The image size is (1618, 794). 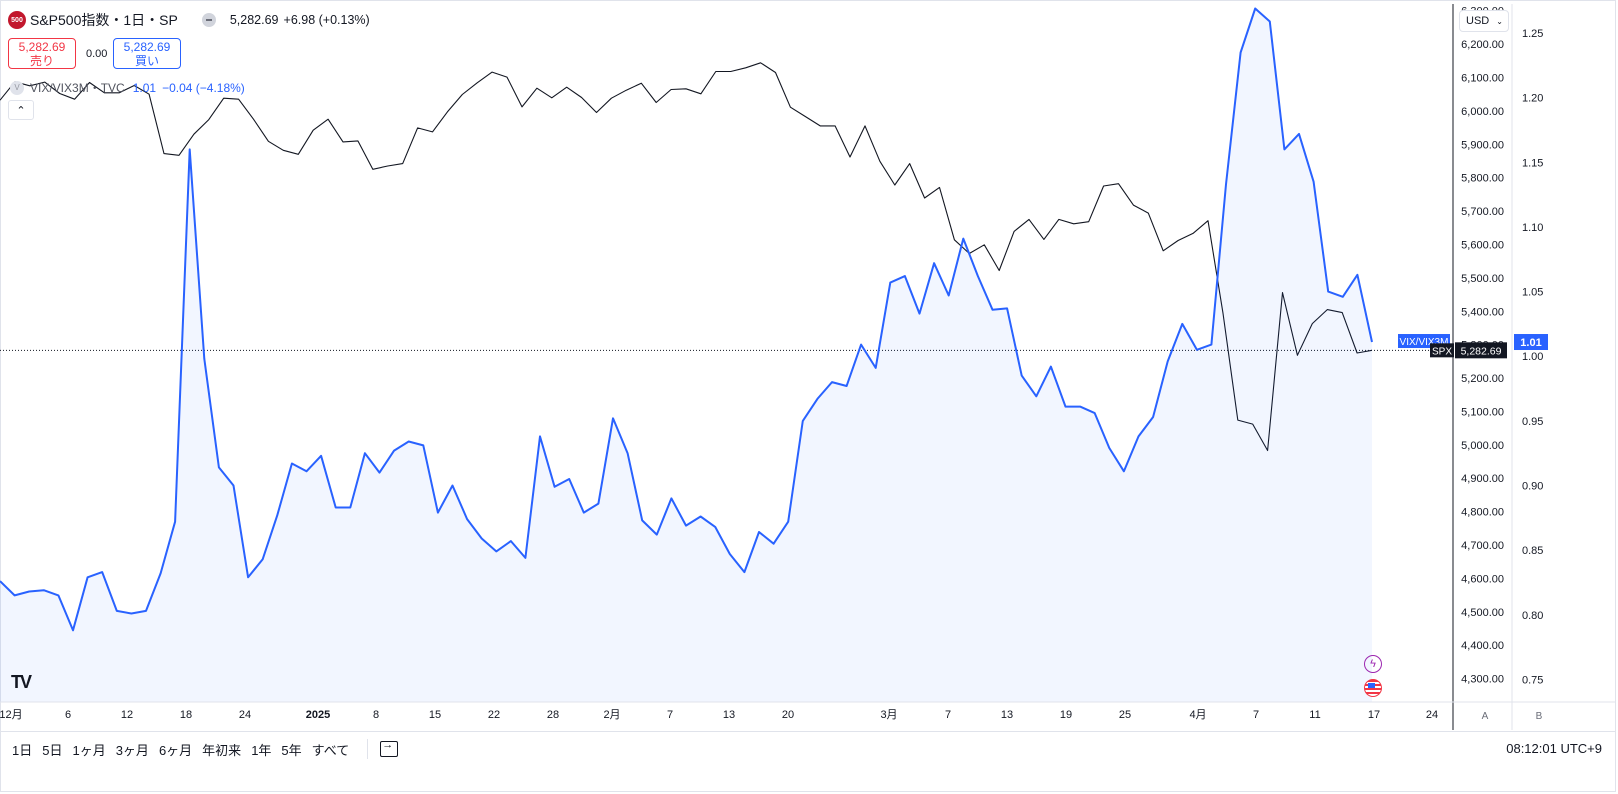 I want to click on left-axis-tick: 4,700.00, so click(x=1482, y=546).